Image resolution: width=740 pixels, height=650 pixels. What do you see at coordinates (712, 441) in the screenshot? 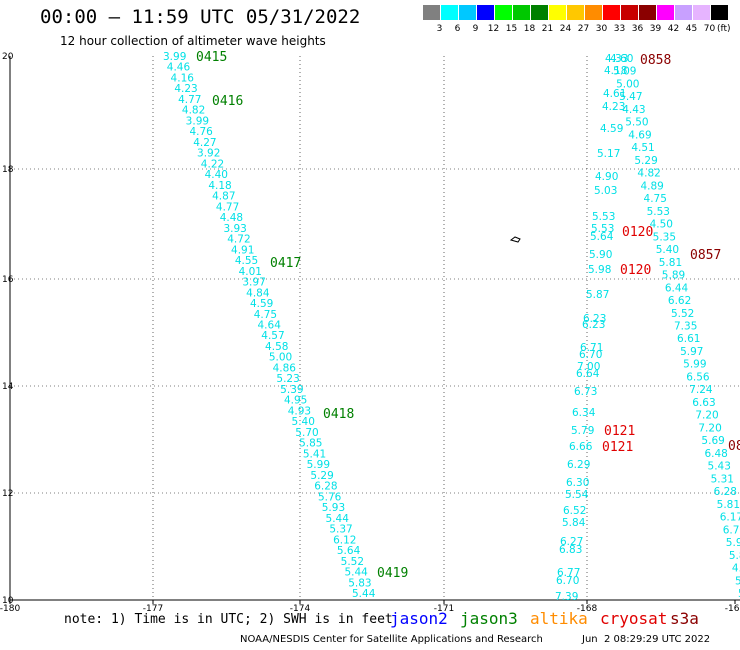
I see `s3a-swh-label: 5.69` at bounding box center [712, 441].